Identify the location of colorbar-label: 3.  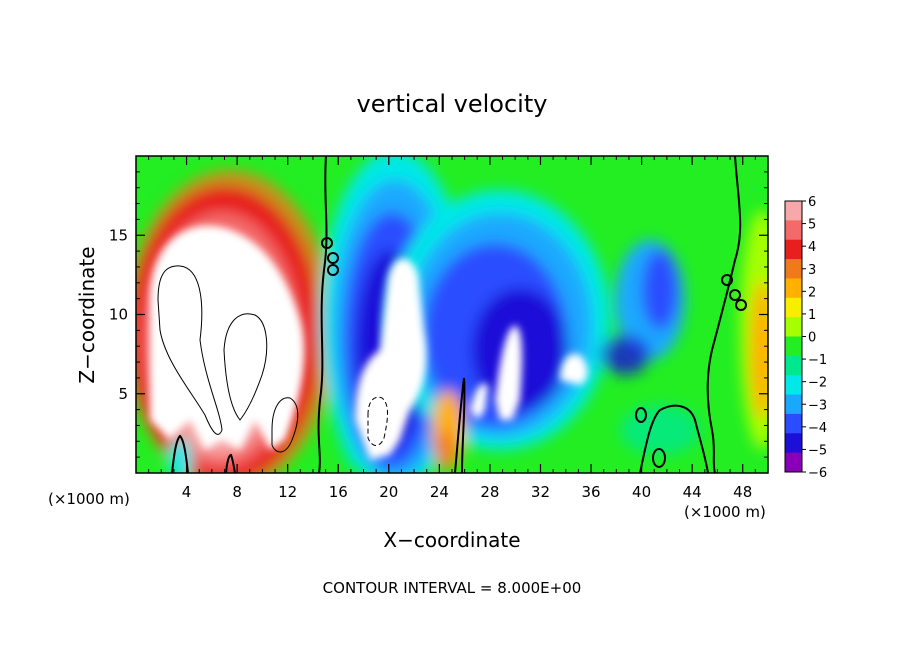
(812, 270).